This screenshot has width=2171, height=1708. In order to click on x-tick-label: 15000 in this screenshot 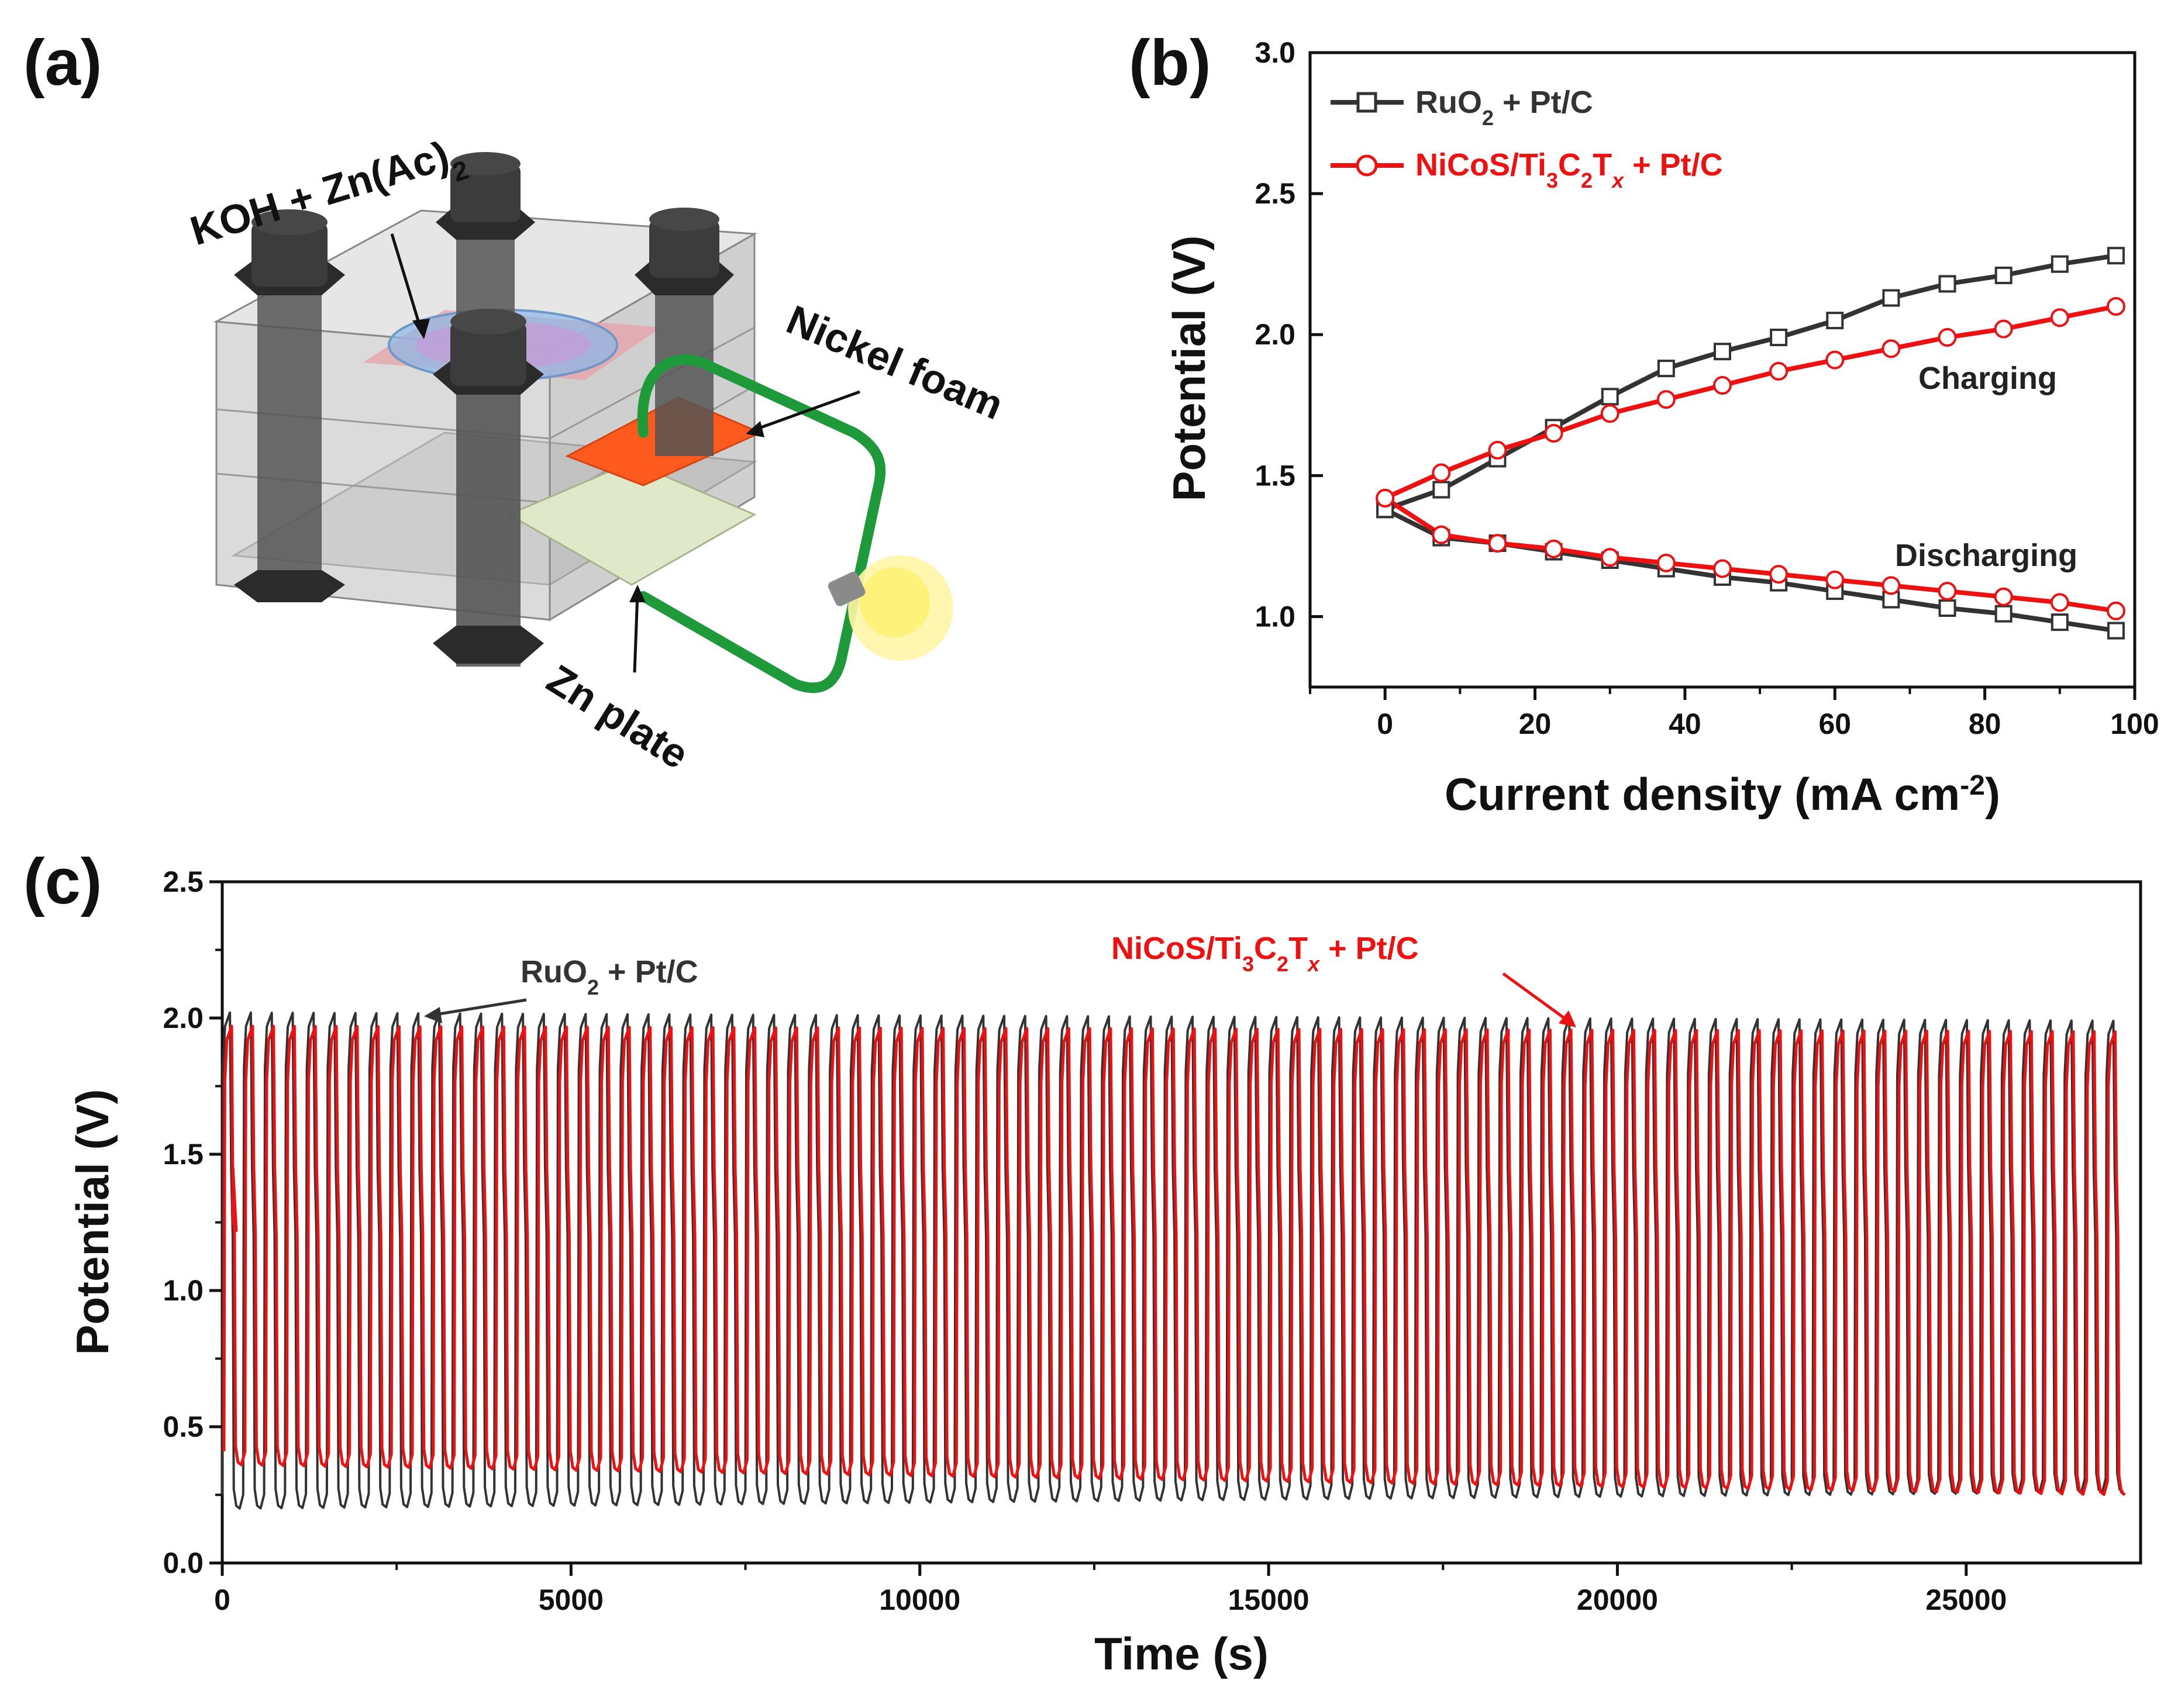, I will do `click(1269, 1599)`.